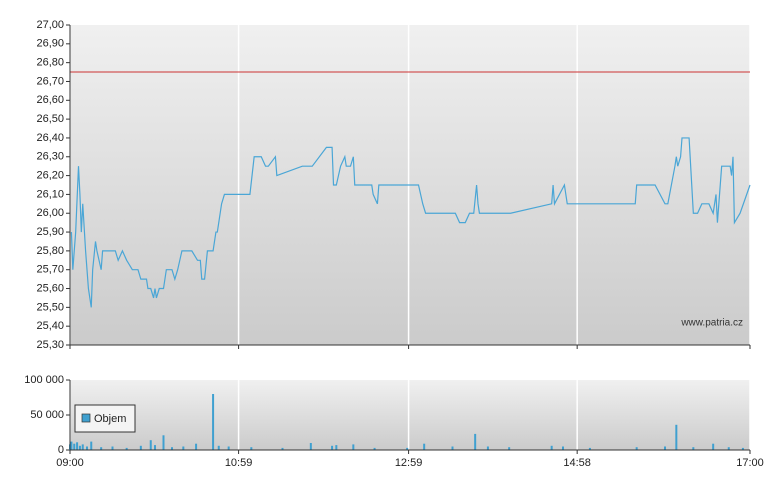 The image size is (780, 490). Describe the element at coordinates (50, 100) in the screenshot. I see `y-tick-label: 26,60` at that location.